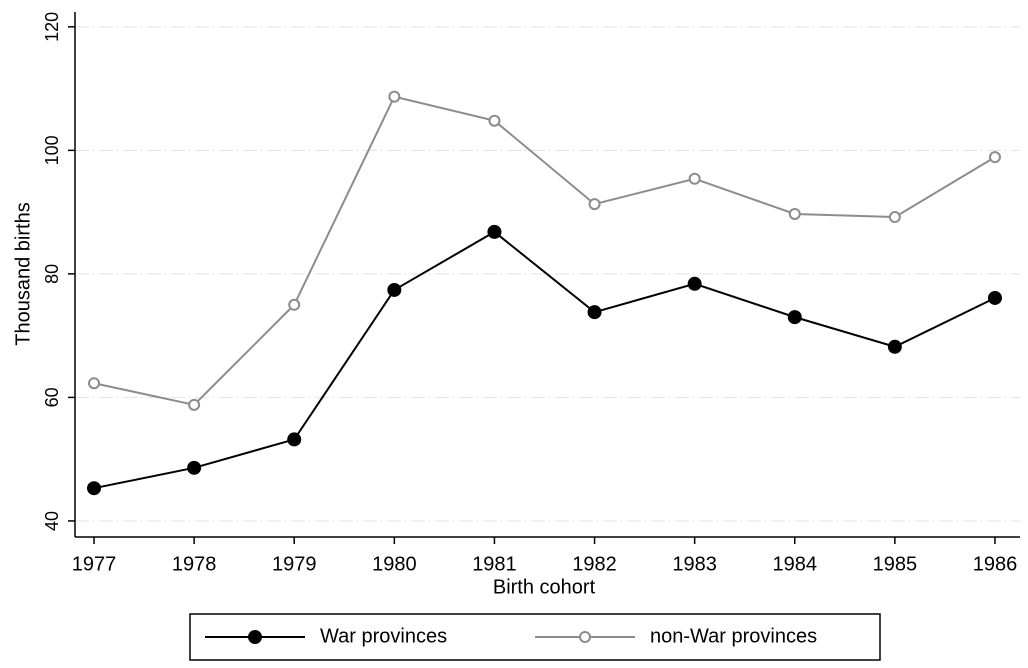  I want to click on y-axis-label: Thousand births, so click(23, 273).